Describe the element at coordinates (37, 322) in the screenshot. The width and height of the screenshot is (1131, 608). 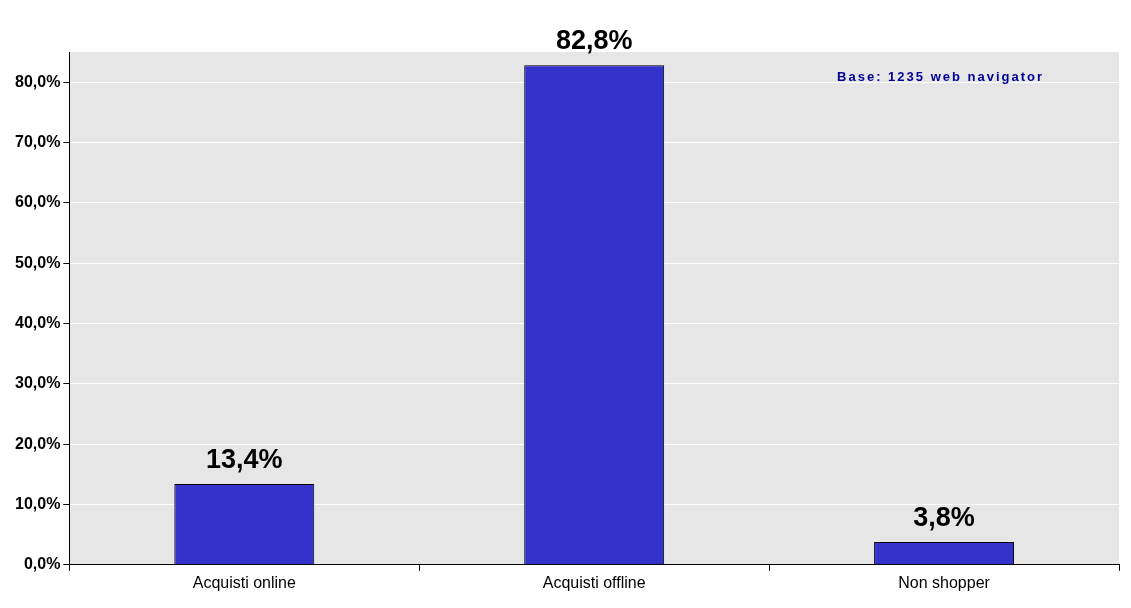
I see `y-tick-label: 40,0%` at that location.